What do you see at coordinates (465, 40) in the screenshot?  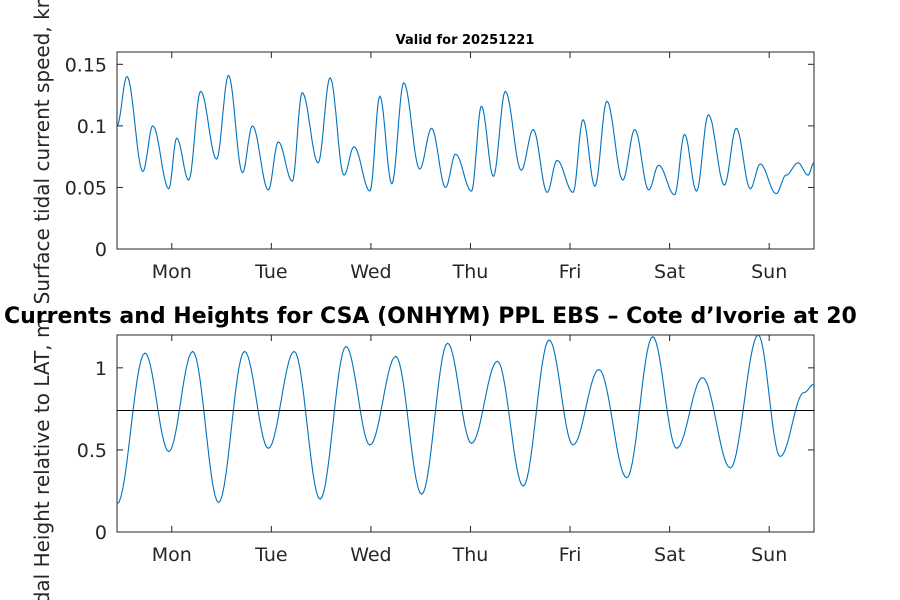 I see `current-speed-title: Valid for 20251221` at bounding box center [465, 40].